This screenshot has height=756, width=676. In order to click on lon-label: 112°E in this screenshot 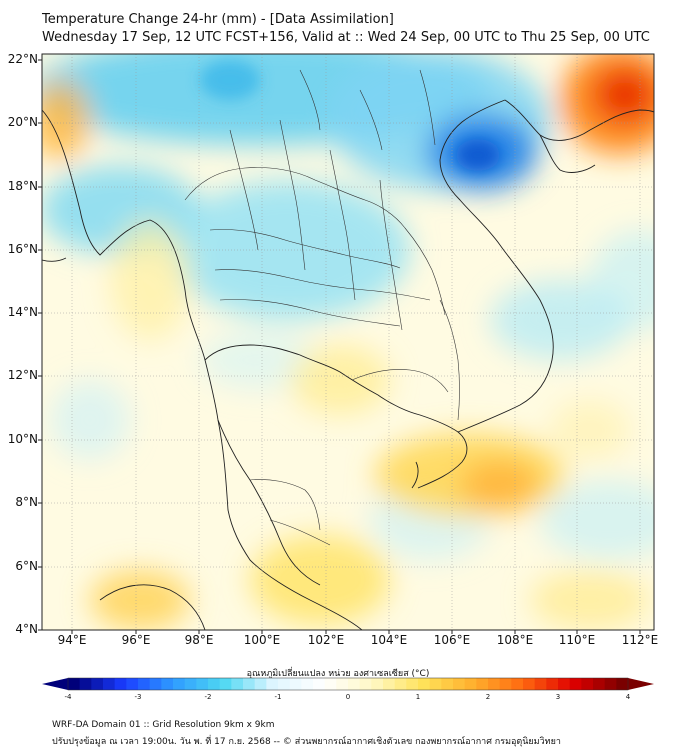, I will do `click(640, 640)`.